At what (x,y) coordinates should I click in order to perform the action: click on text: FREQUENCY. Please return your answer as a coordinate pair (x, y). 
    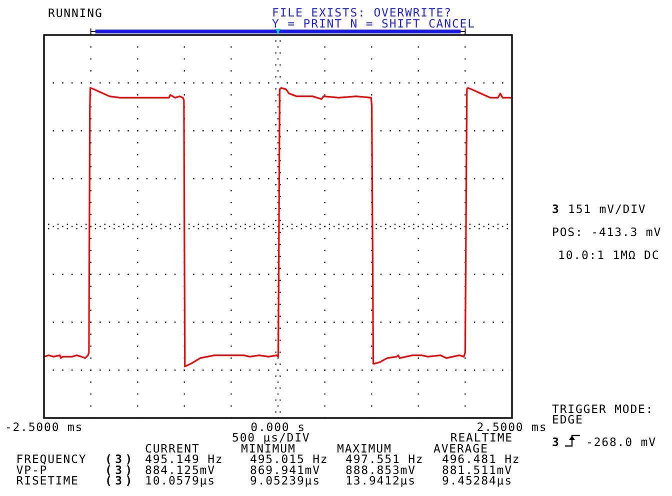
    Looking at the image, I should click on (51, 459).